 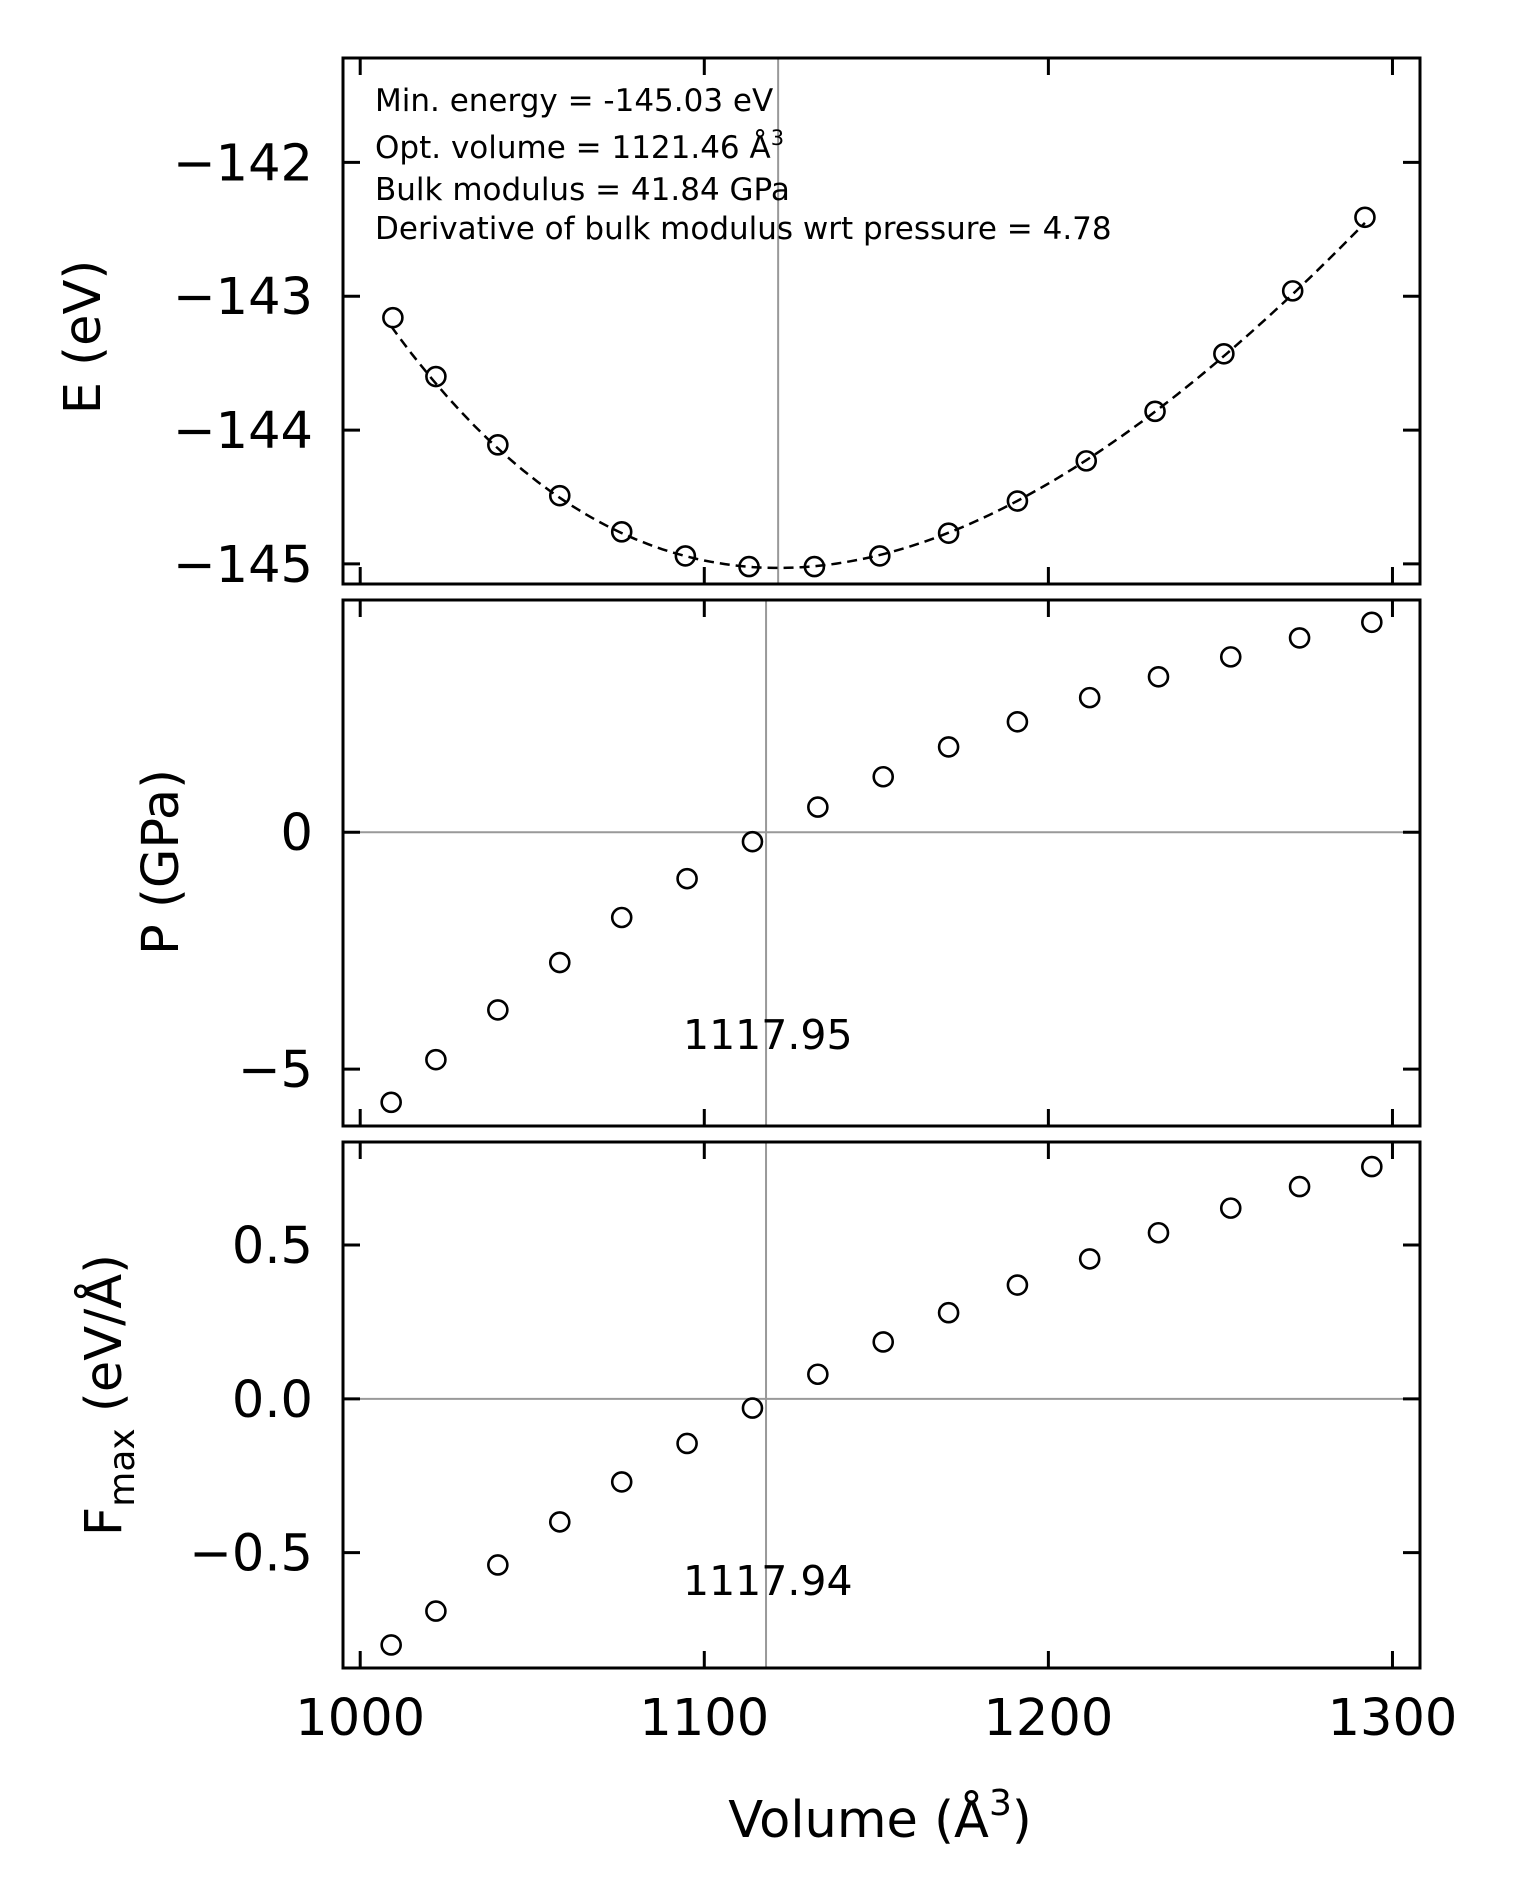 What do you see at coordinates (104, 1521) in the screenshot?
I see `force-y-axis-label-main: F` at bounding box center [104, 1521].